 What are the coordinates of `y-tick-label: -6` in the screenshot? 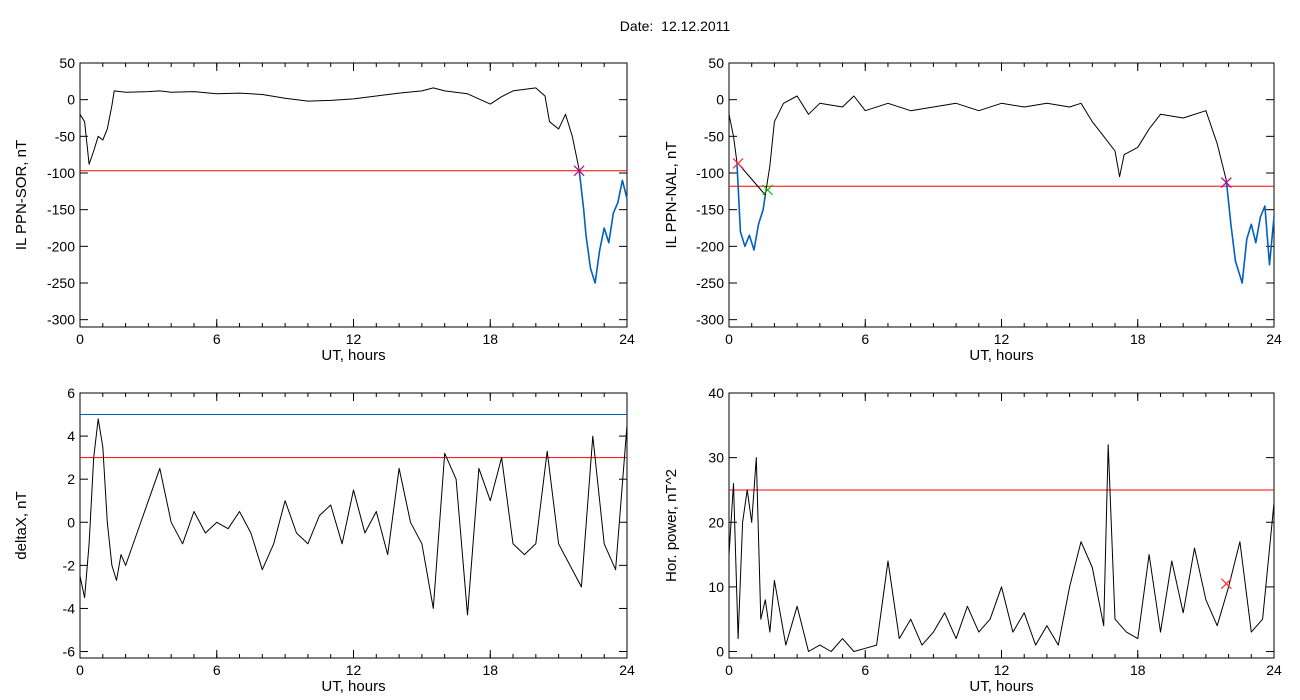 It's located at (69, 652).